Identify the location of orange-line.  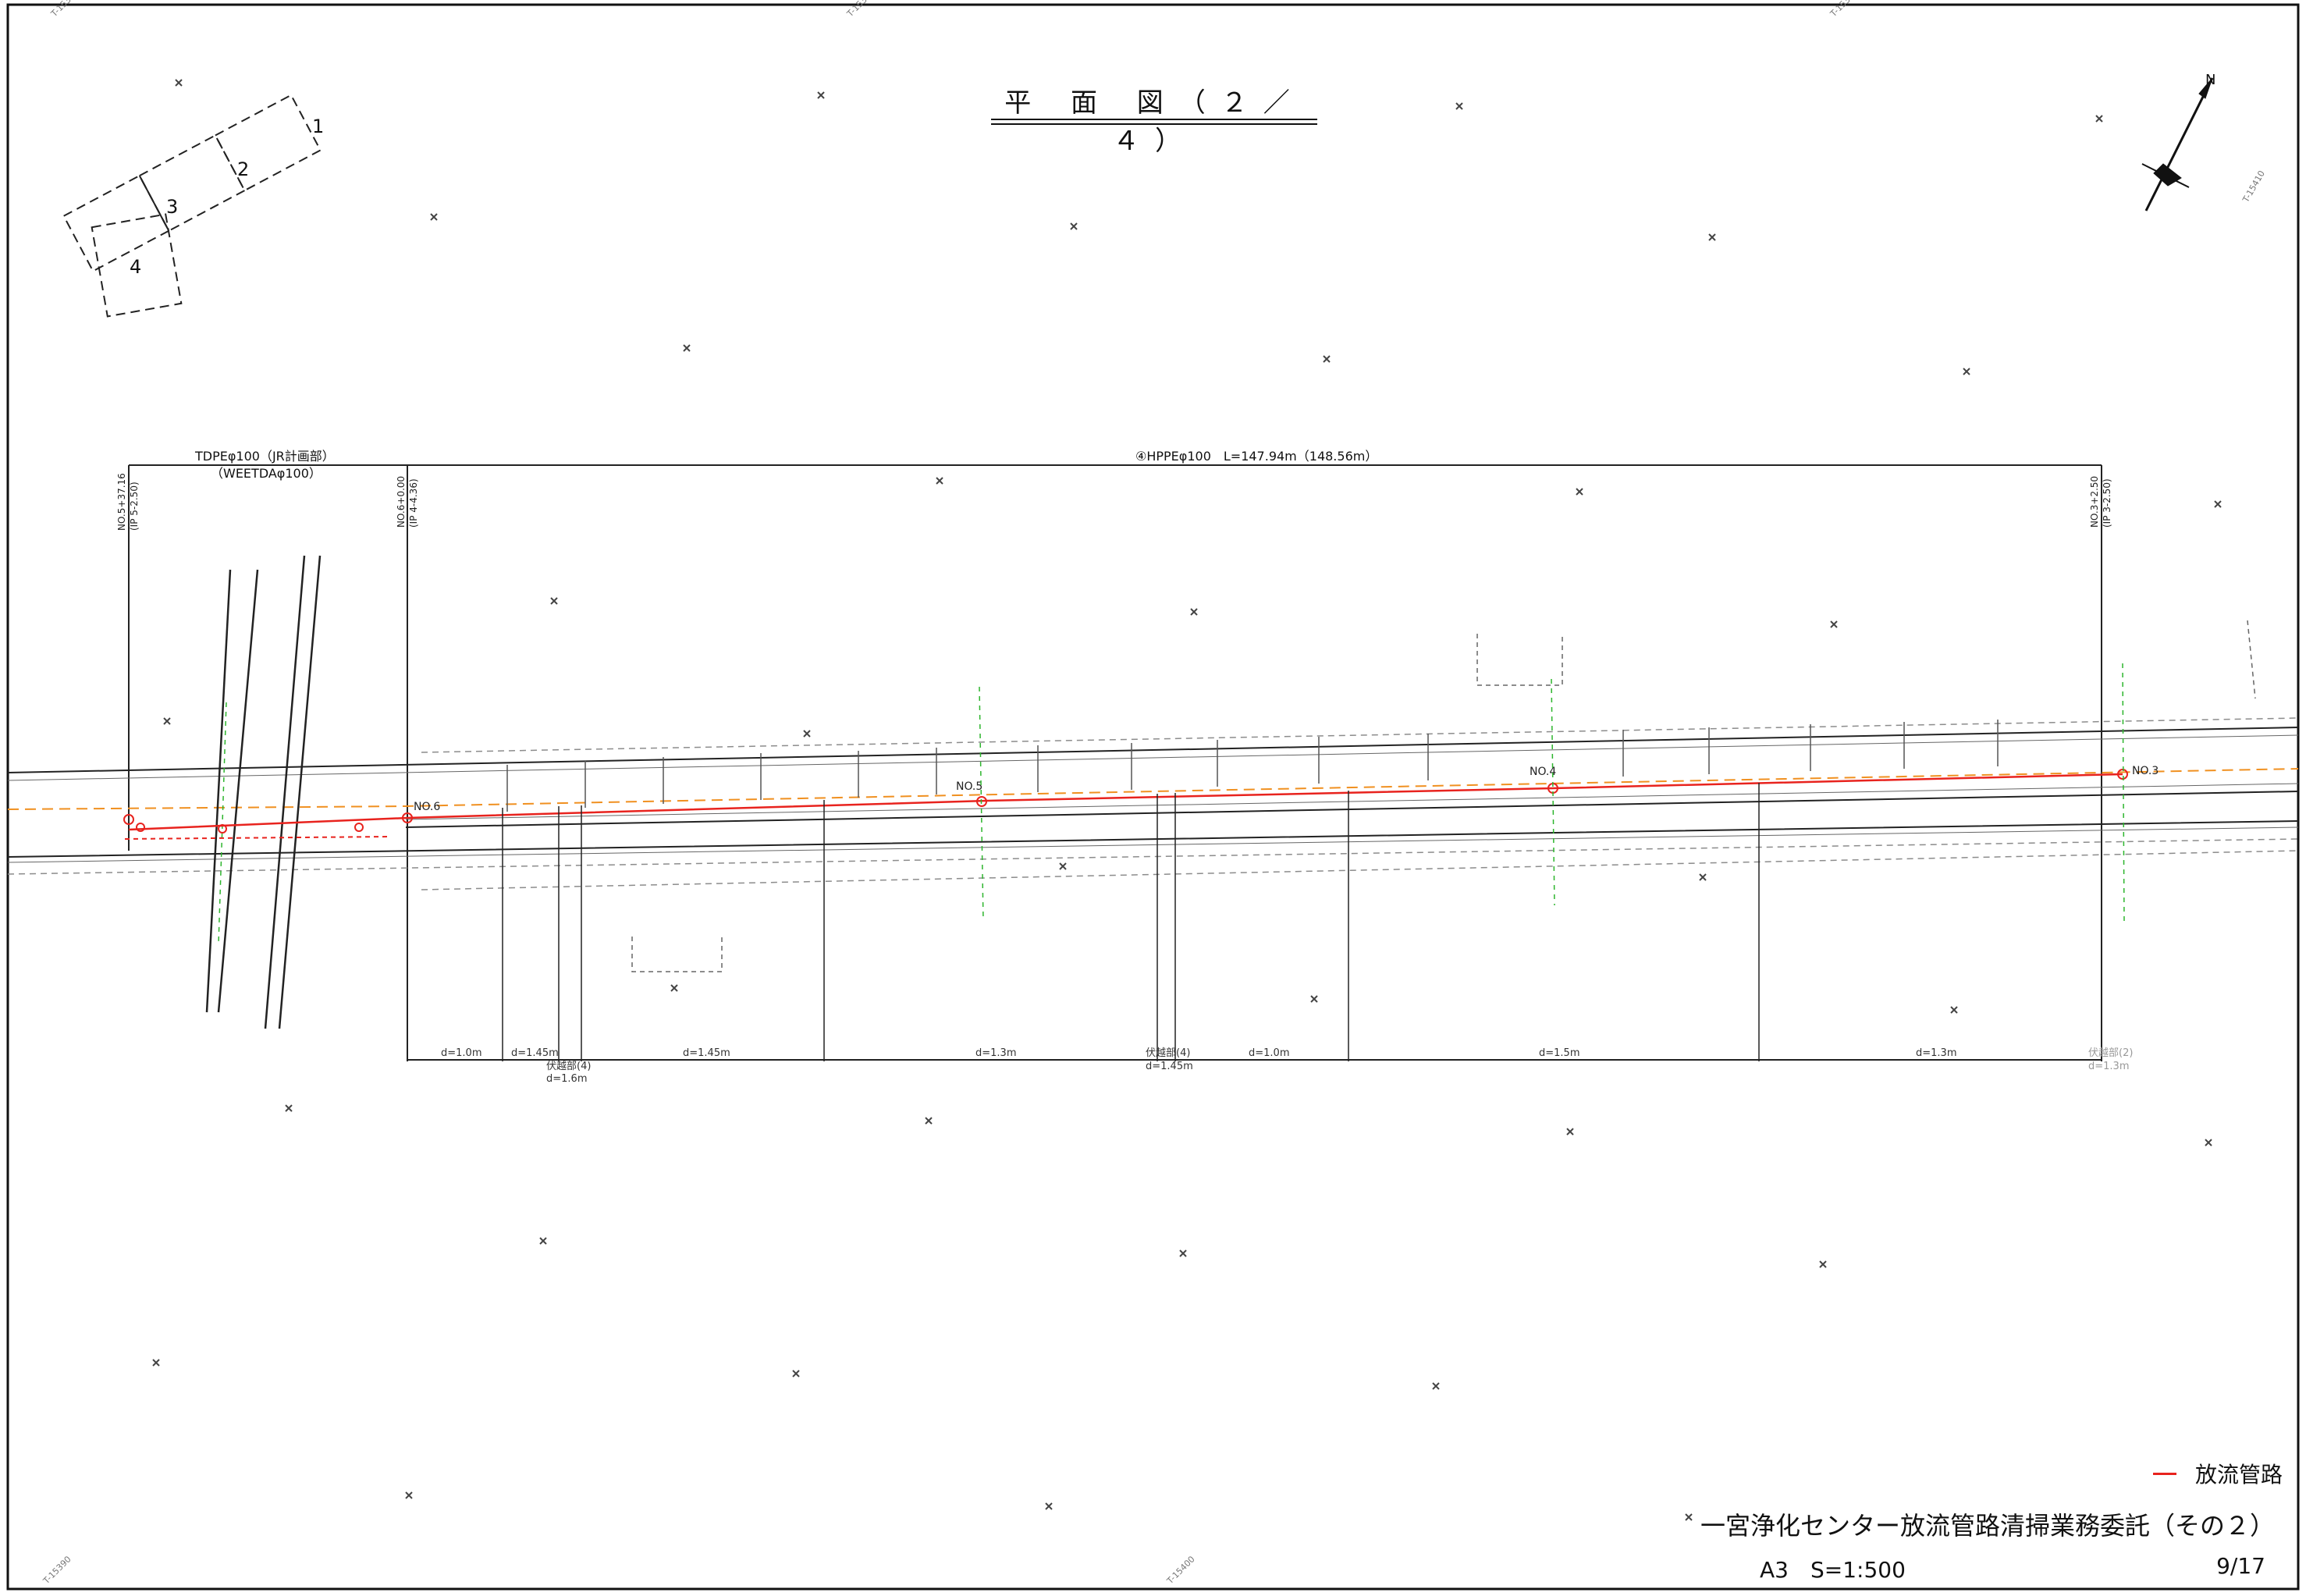
(1153, 789).